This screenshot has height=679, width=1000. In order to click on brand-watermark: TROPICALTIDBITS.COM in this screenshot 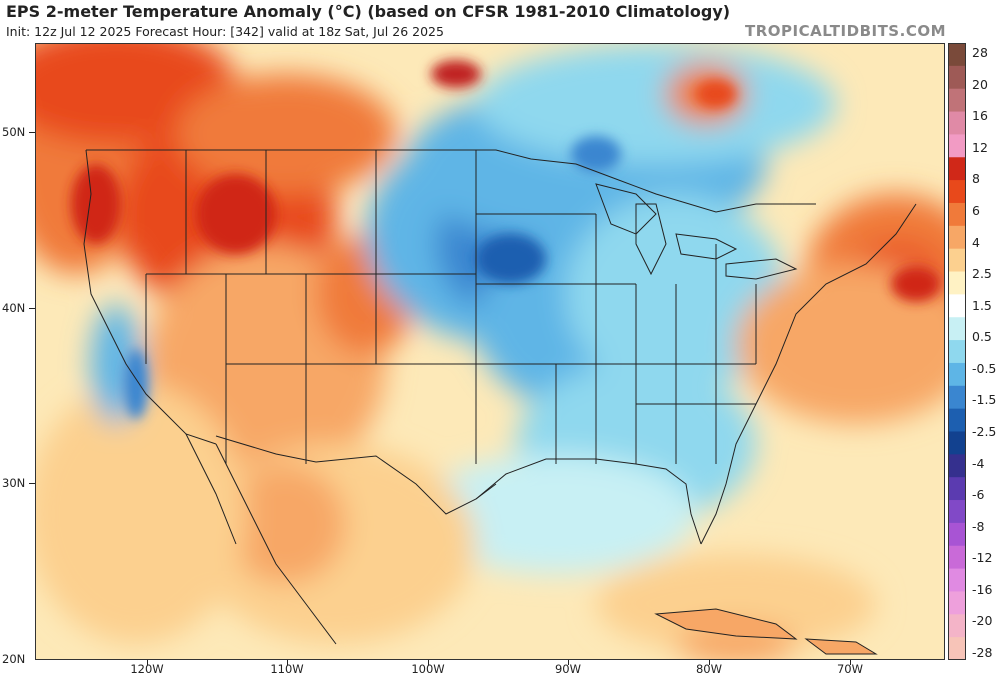, I will do `click(845, 31)`.